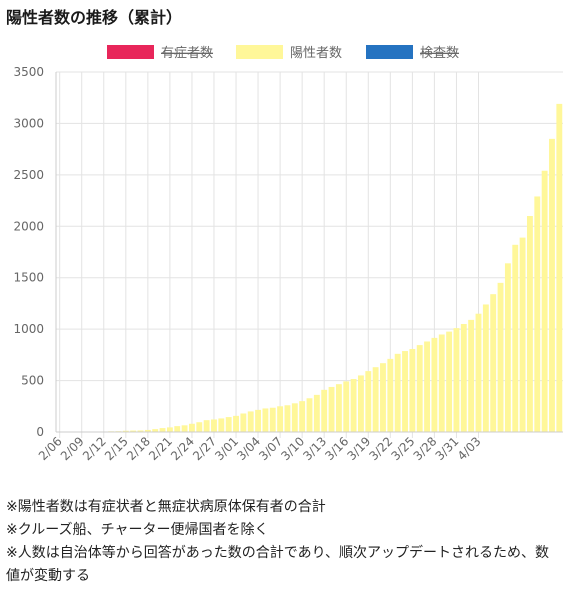  What do you see at coordinates (137, 530) in the screenshot?
I see `note-2: ※クルーズ船、チャーター便帰国者を除く` at bounding box center [137, 530].